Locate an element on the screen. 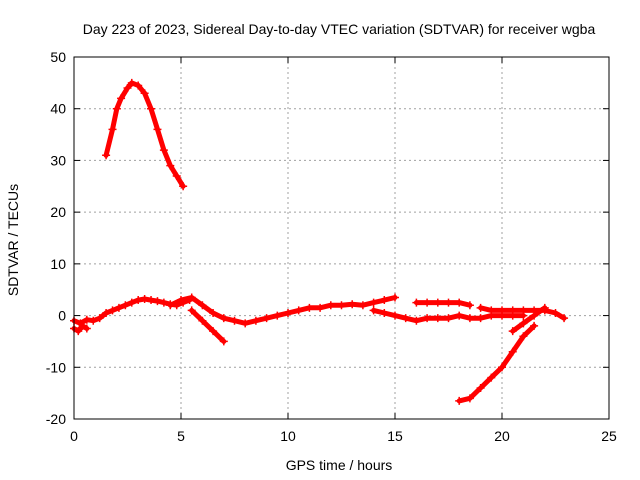 This screenshot has height=480, width=640. x-tick-label: 10 is located at coordinates (288, 436).